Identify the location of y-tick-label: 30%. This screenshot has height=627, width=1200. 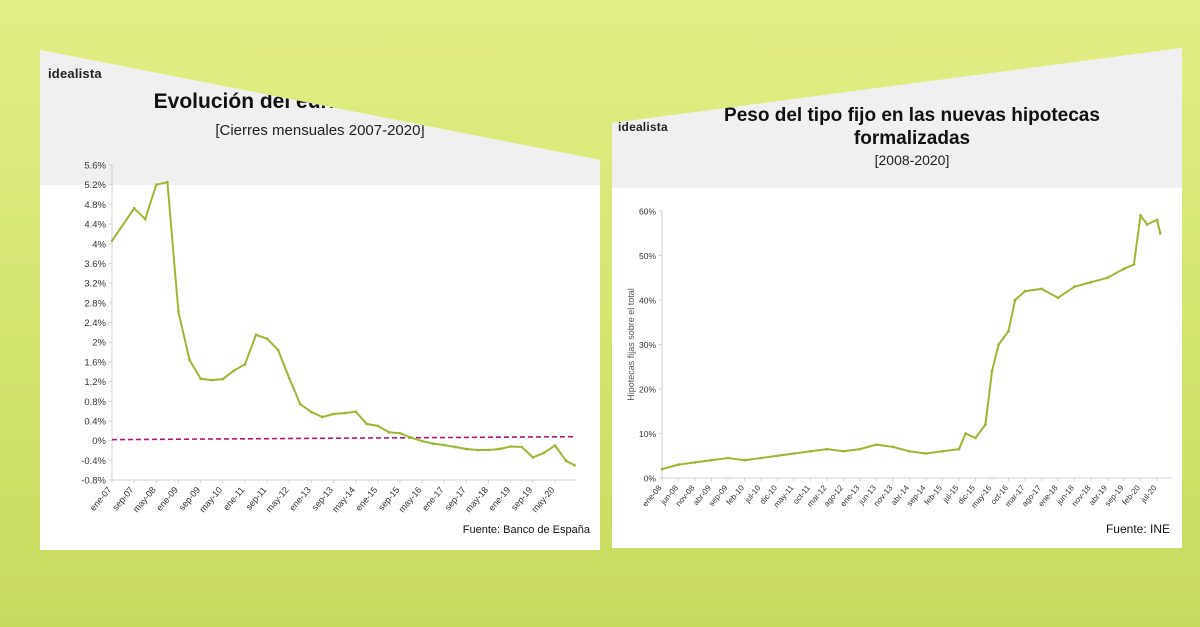
(647, 345).